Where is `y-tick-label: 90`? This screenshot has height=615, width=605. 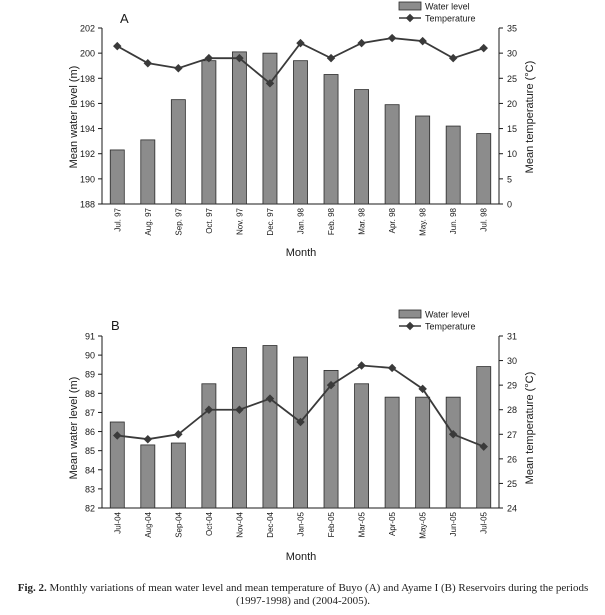
y-tick-label: 90 is located at coordinates (90, 356).